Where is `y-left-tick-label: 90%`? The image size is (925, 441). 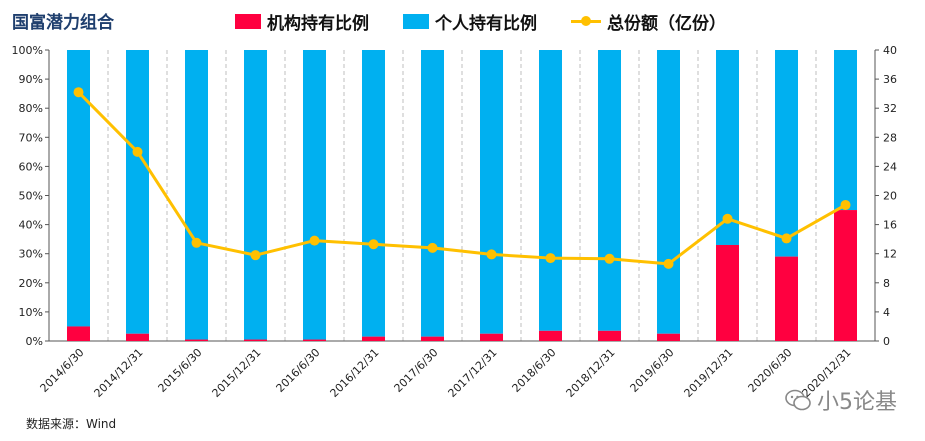 y-left-tick-label: 90% is located at coordinates (31, 79).